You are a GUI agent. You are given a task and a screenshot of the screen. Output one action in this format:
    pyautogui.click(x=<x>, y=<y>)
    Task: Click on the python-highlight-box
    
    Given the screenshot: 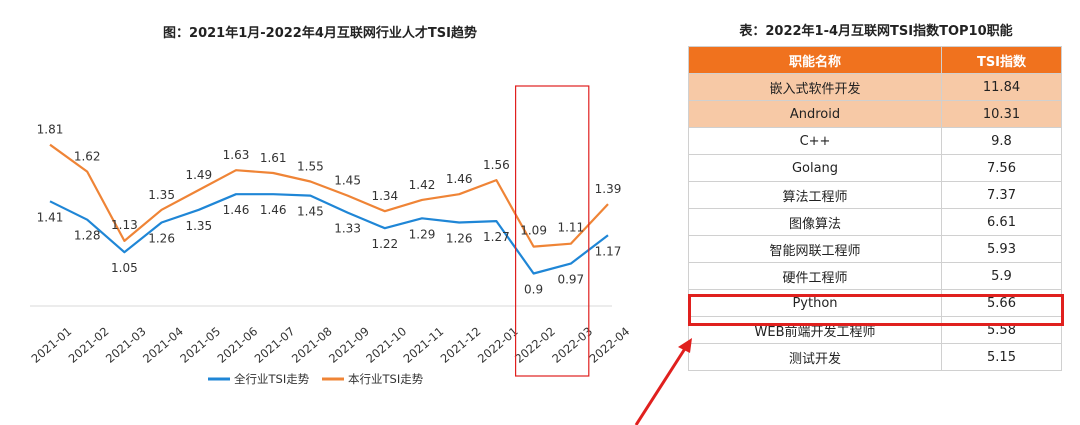 What is the action you would take?
    pyautogui.click(x=876, y=310)
    